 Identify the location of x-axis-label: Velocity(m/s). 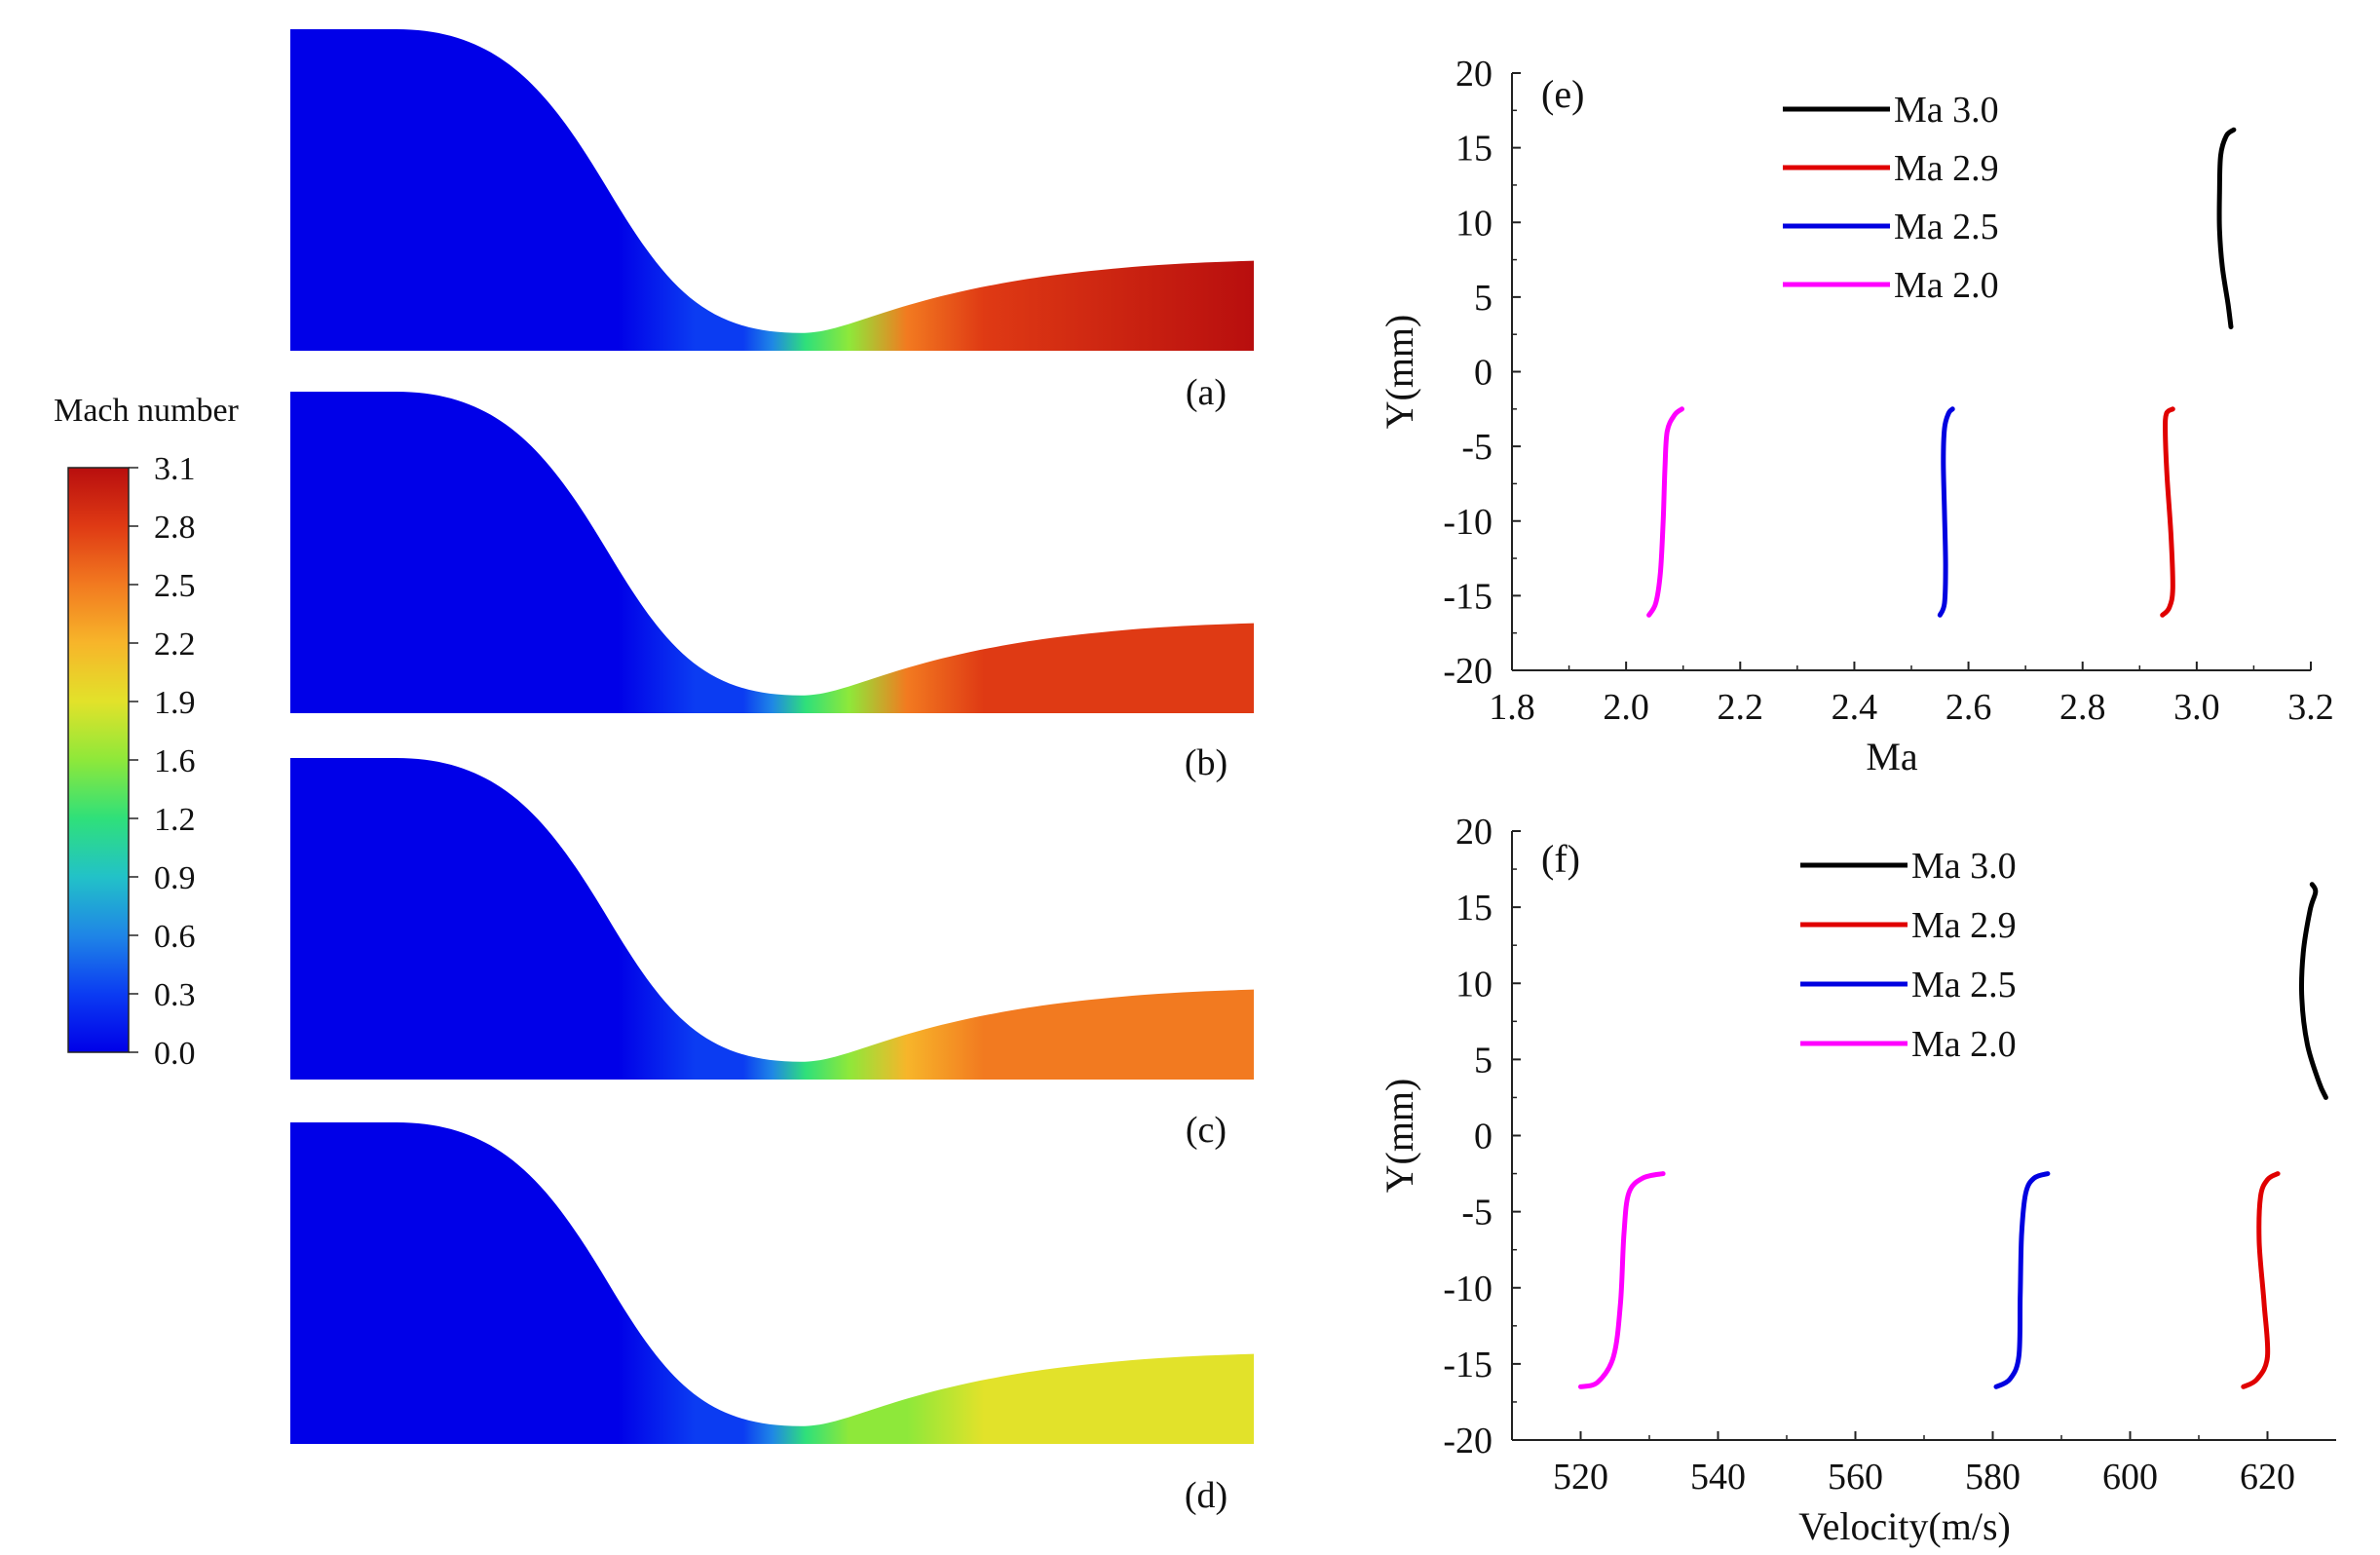
(1904, 1526).